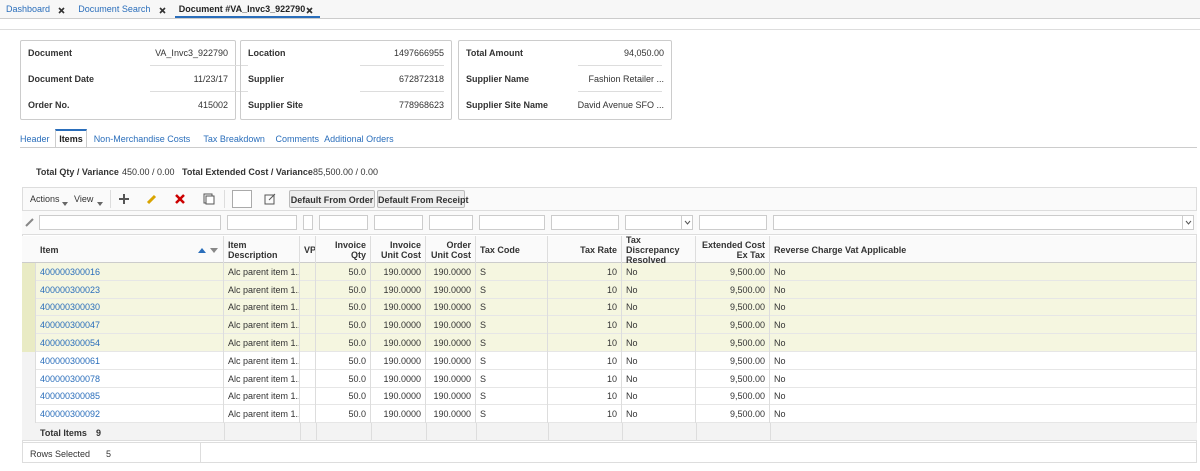 The image size is (1200, 471). Describe the element at coordinates (130, 249) in the screenshot. I see `column-header: Item` at that location.